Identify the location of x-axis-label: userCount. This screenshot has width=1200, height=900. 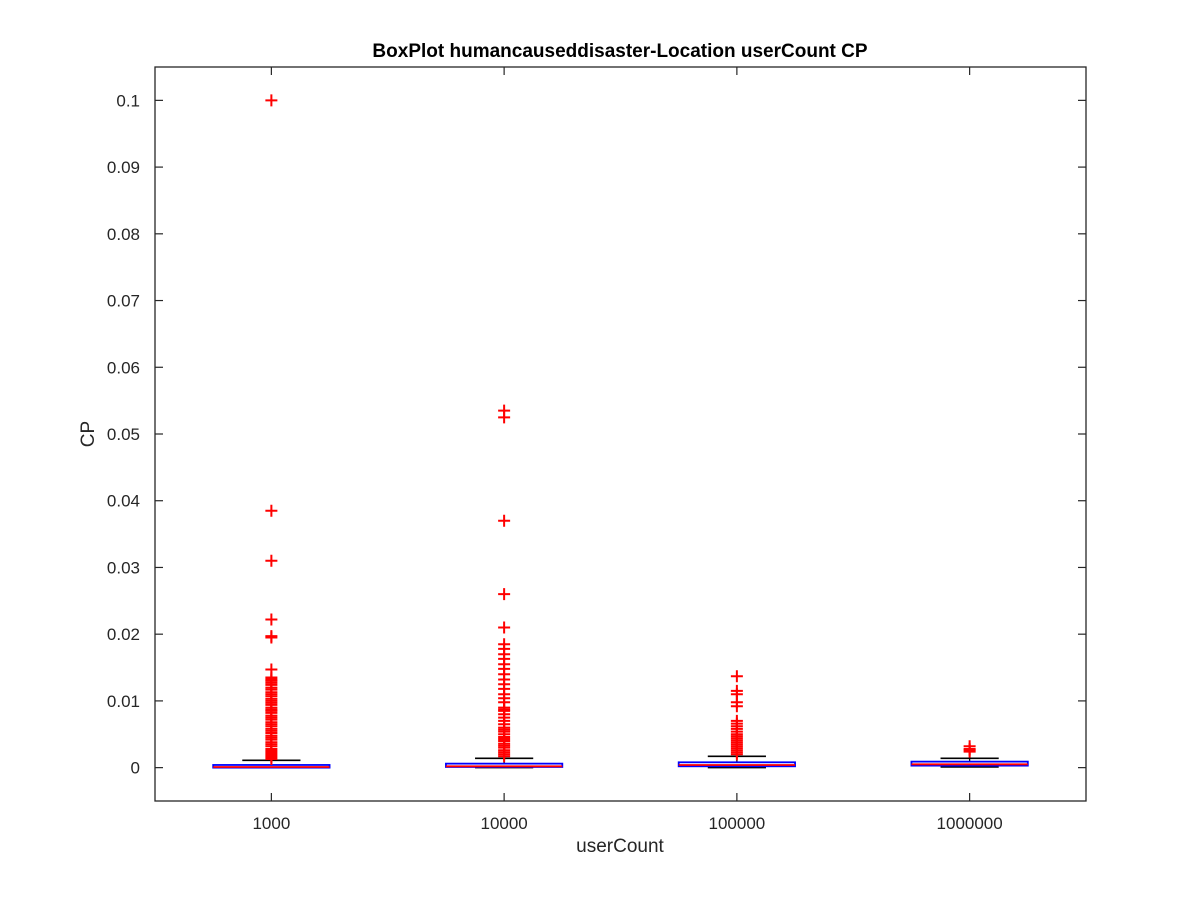
(620, 846).